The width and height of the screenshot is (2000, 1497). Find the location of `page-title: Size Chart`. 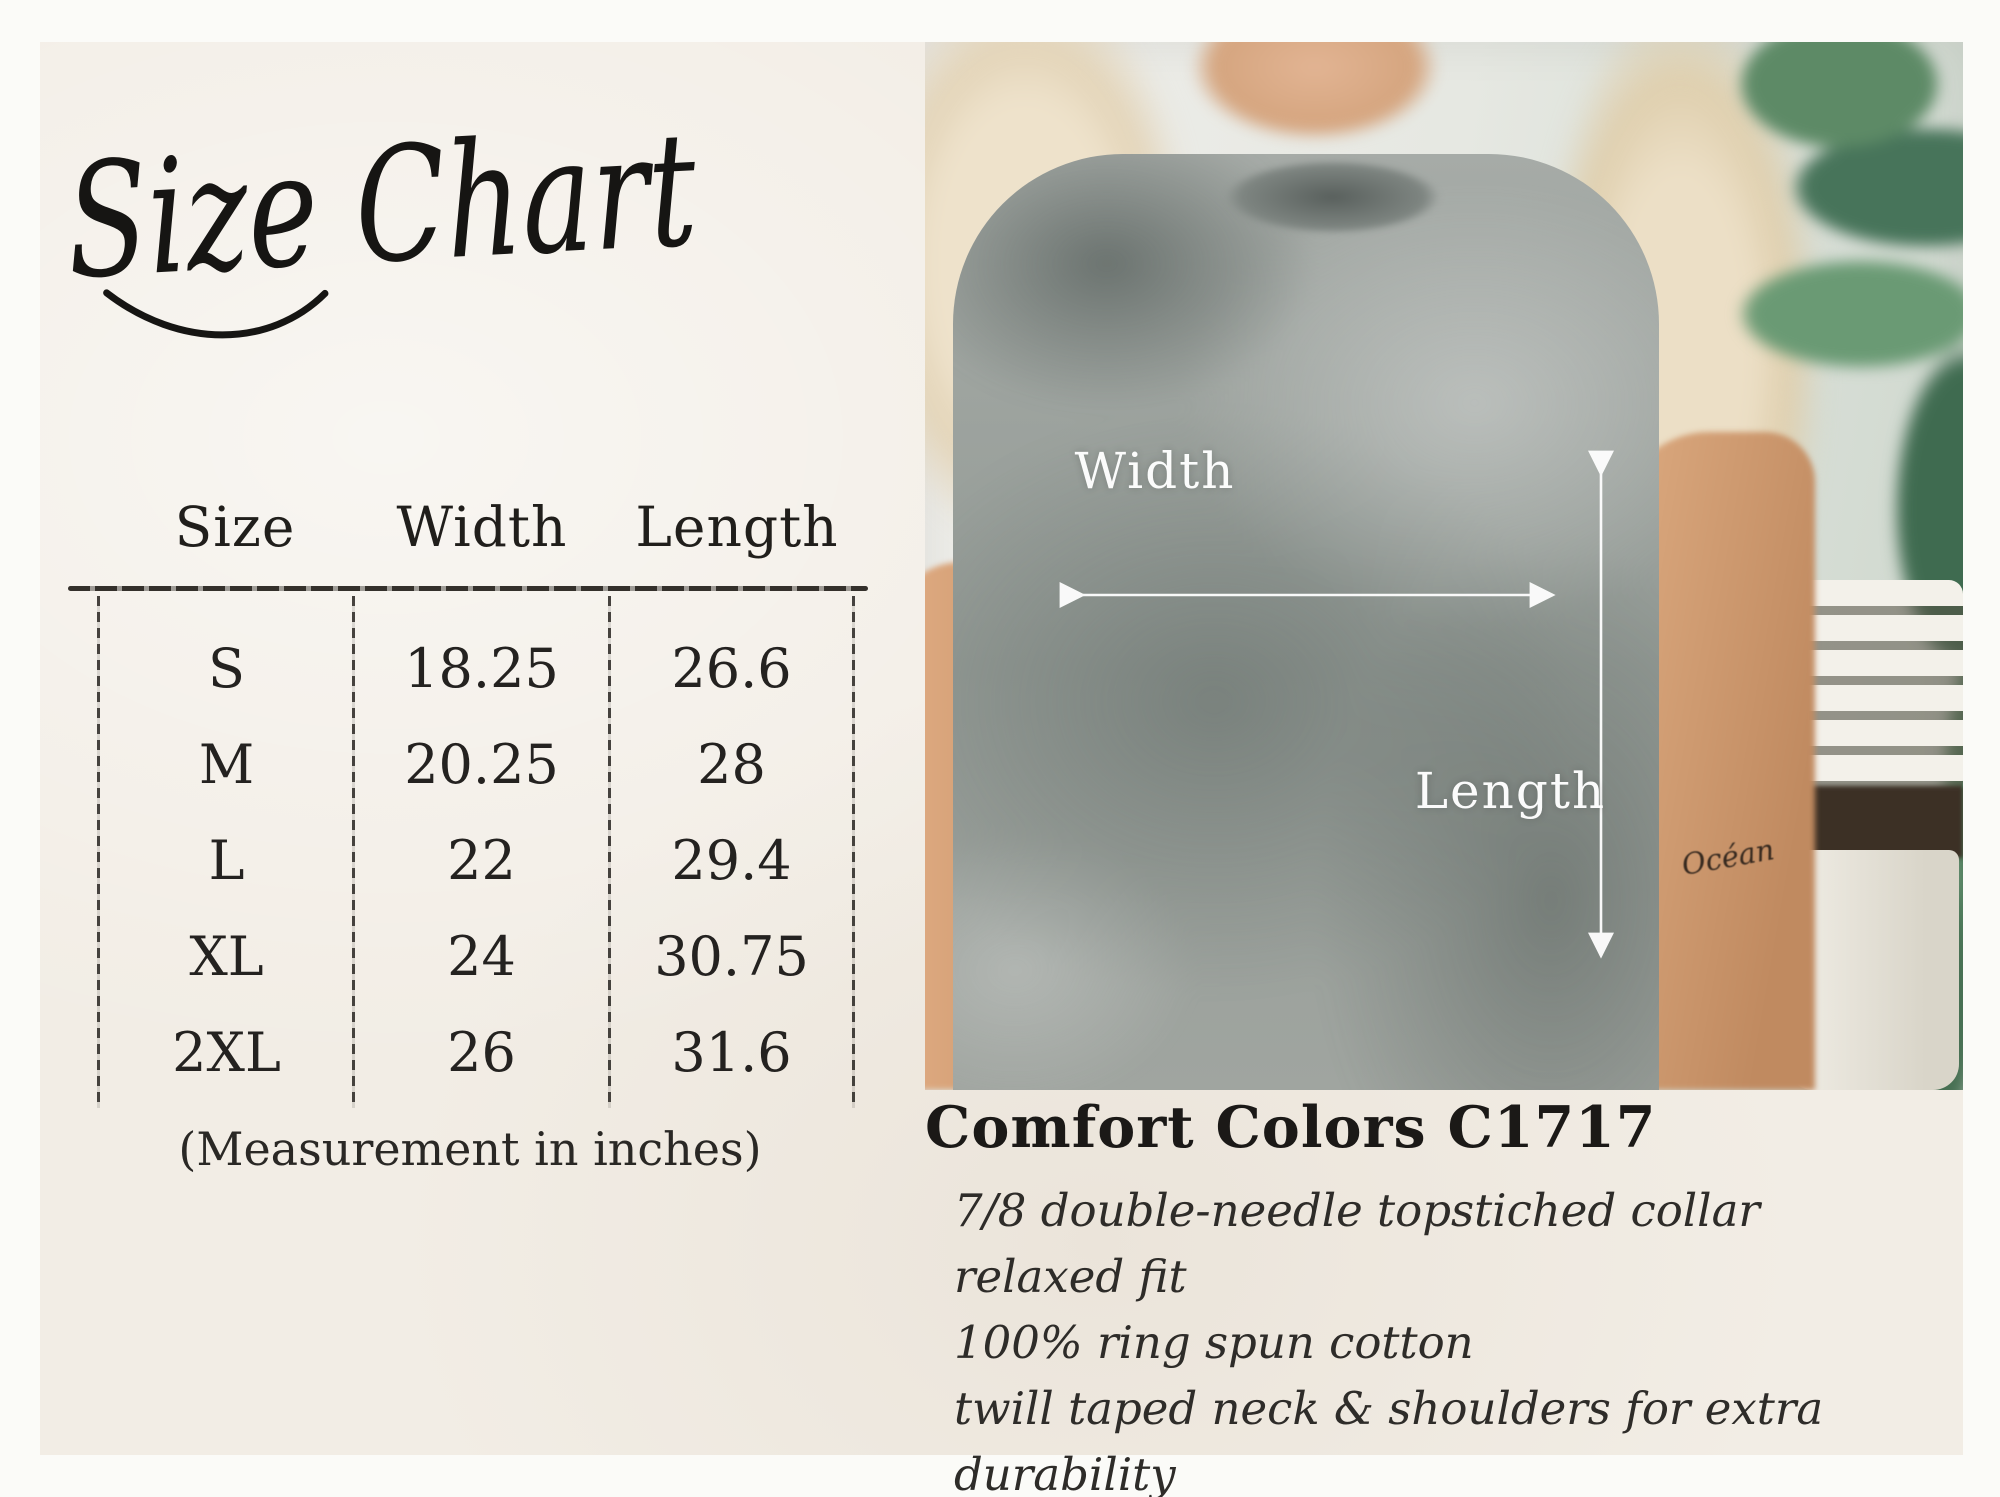

page-title: Size Chart is located at coordinates (381, 206).